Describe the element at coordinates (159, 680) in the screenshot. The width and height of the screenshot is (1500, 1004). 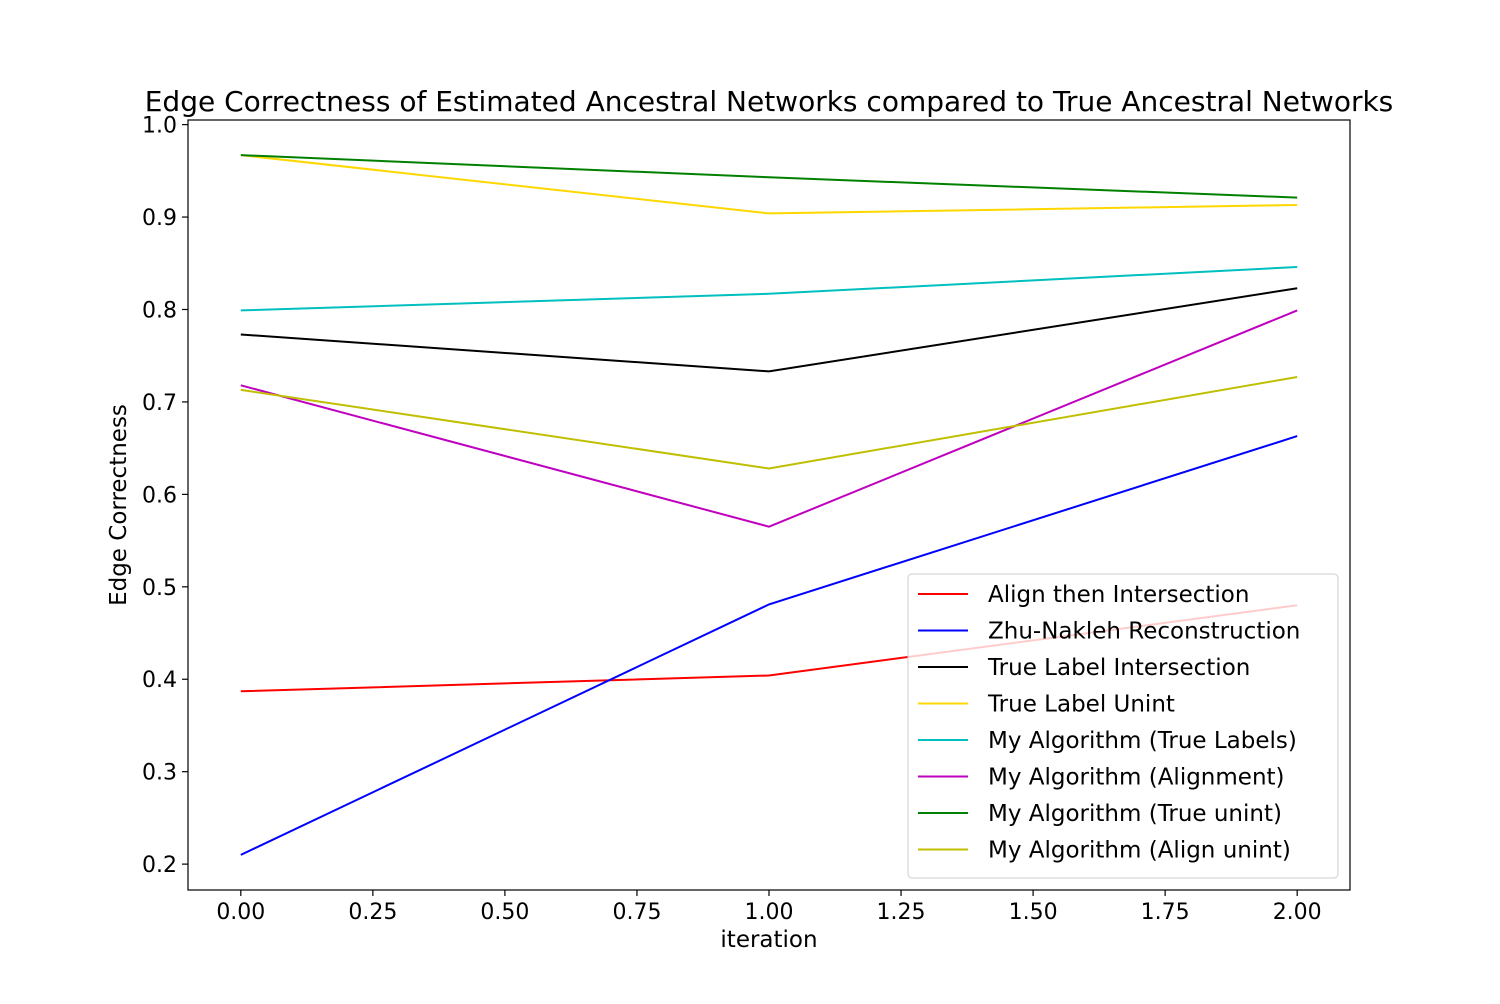
I see `y-tick-label: 0.4` at that location.